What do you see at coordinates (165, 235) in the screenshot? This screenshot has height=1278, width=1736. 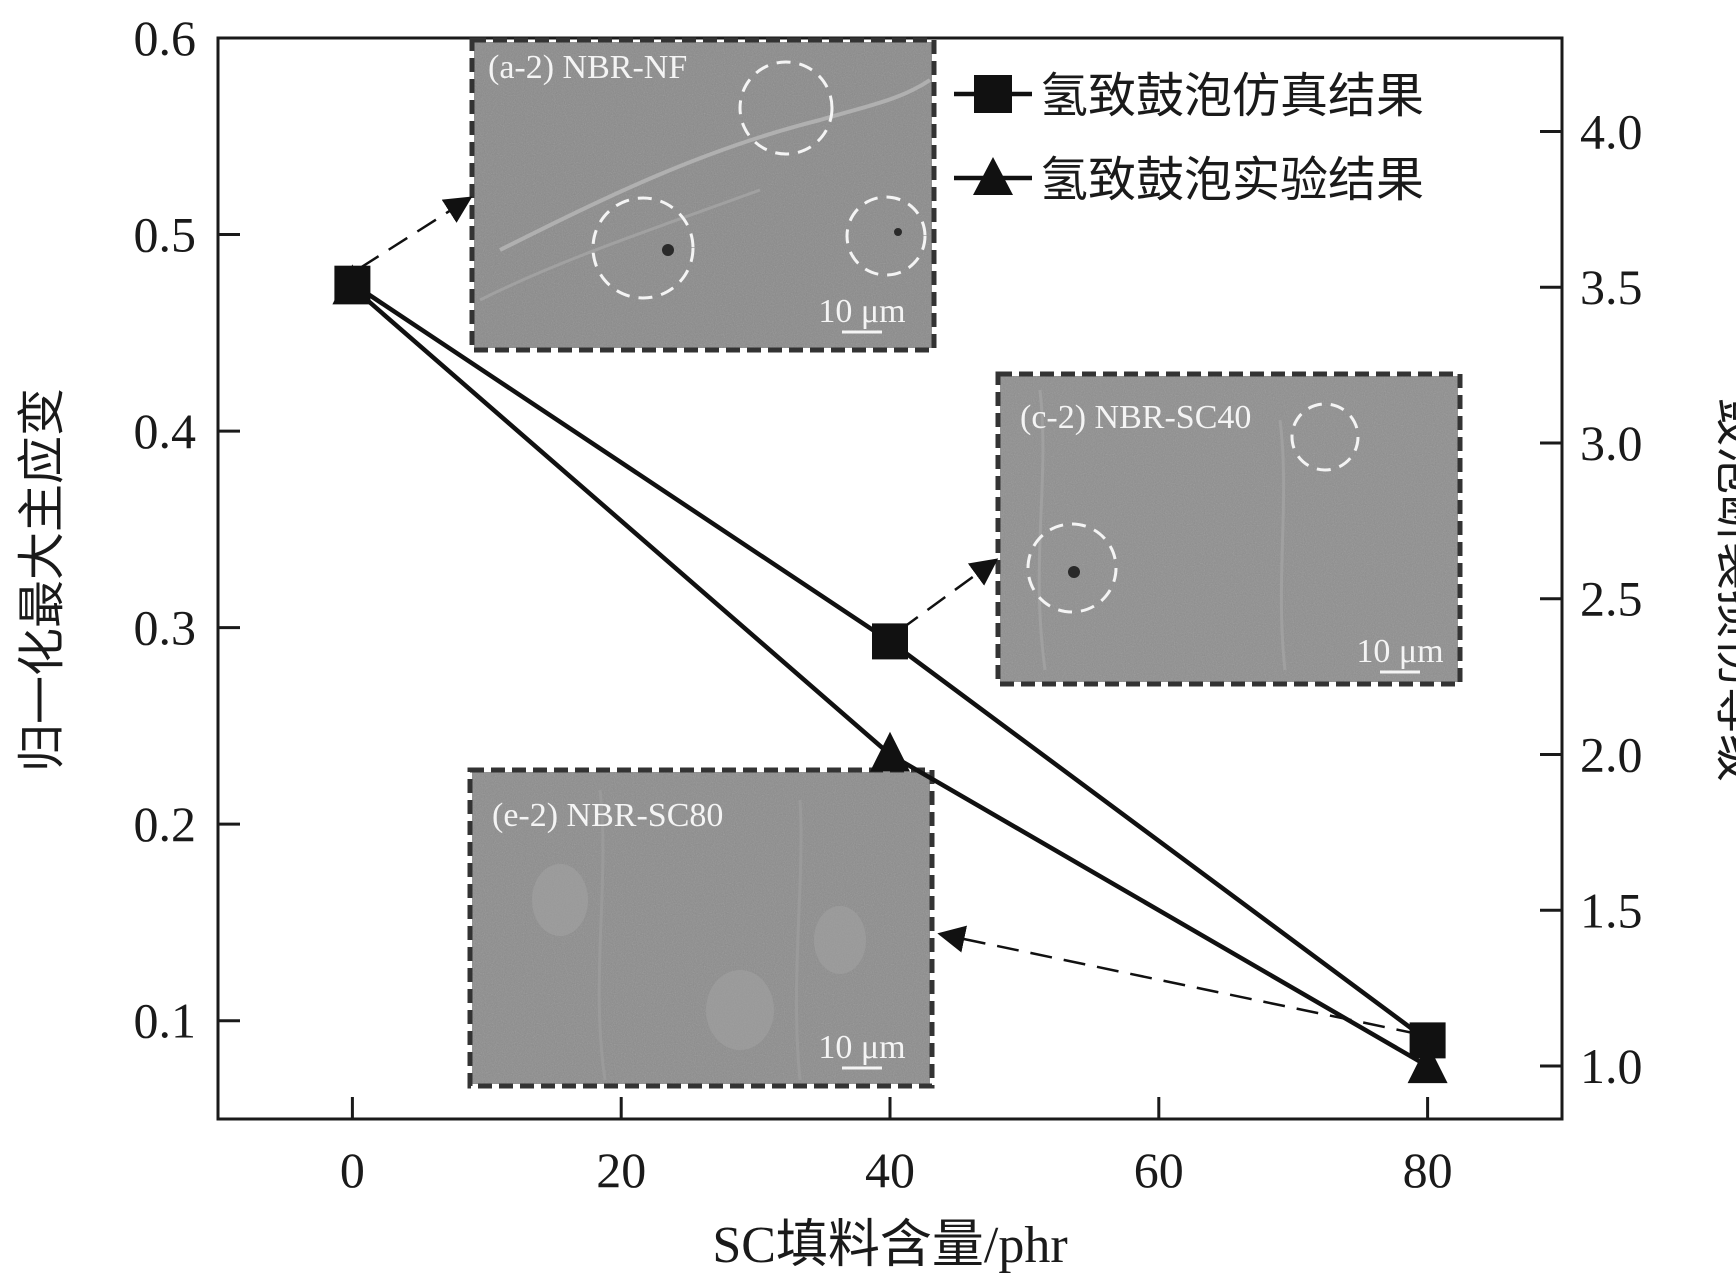 I see `y-left-tick-label: 0.5` at bounding box center [165, 235].